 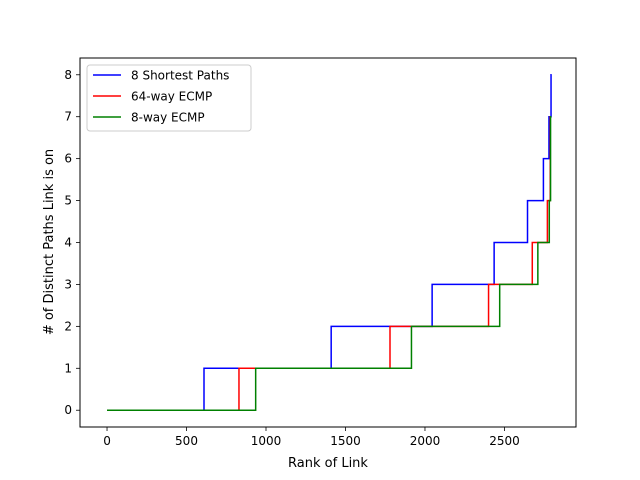 What do you see at coordinates (107, 441) in the screenshot?
I see `x-tick-label: 0` at bounding box center [107, 441].